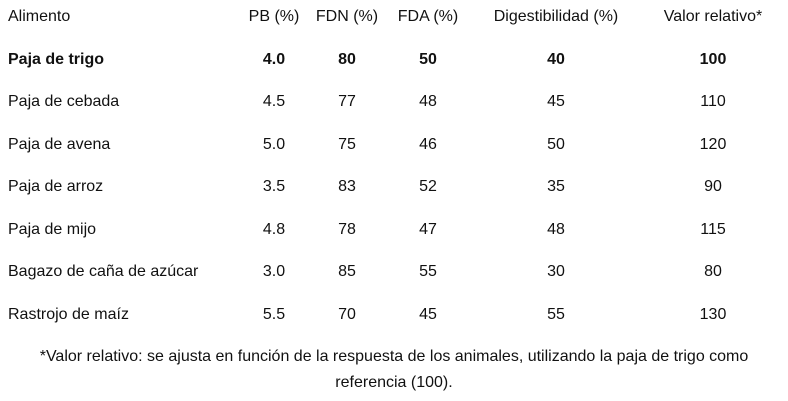  Describe the element at coordinates (713, 101) in the screenshot. I see `cell-valor-relativo: 110` at that location.